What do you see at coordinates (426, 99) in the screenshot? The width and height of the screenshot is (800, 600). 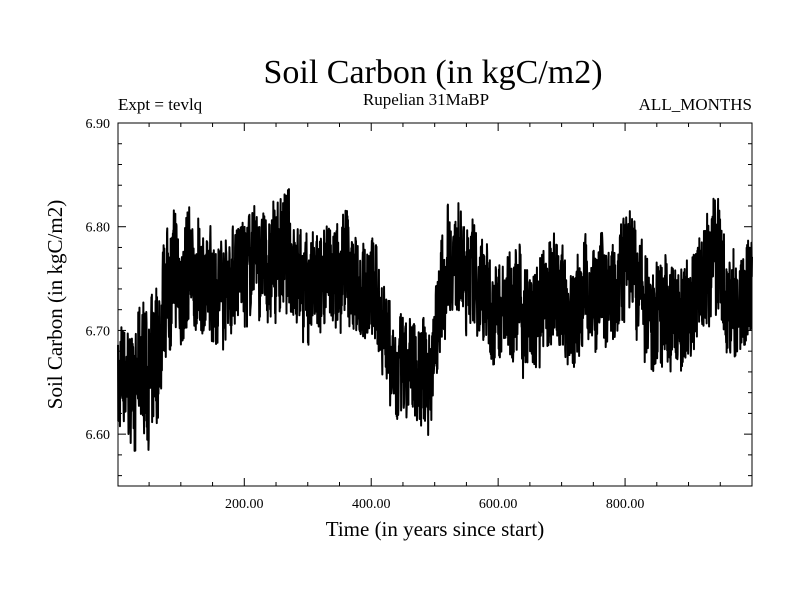 I see `chart-subtitle: Rupelian 31MaBP` at bounding box center [426, 99].